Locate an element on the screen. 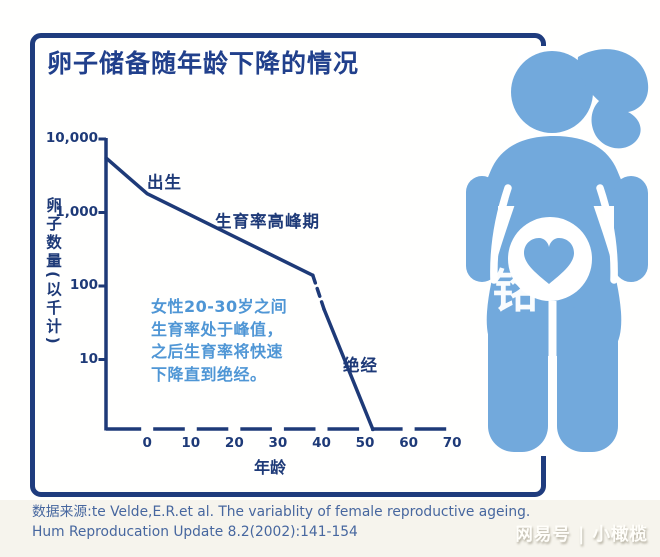  woman-right-arm is located at coordinates (631, 229).